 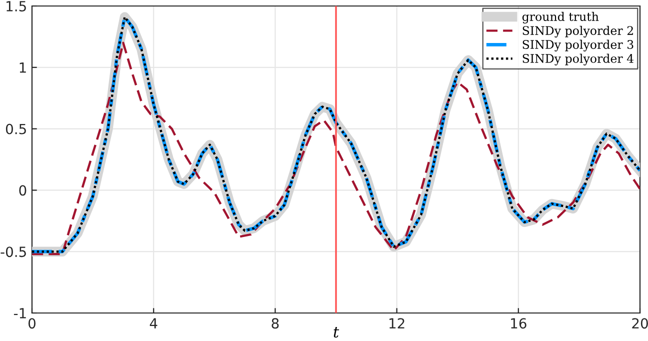 What do you see at coordinates (13, 252) in the screenshot?
I see `y-tick-label: -0.5` at bounding box center [13, 252].